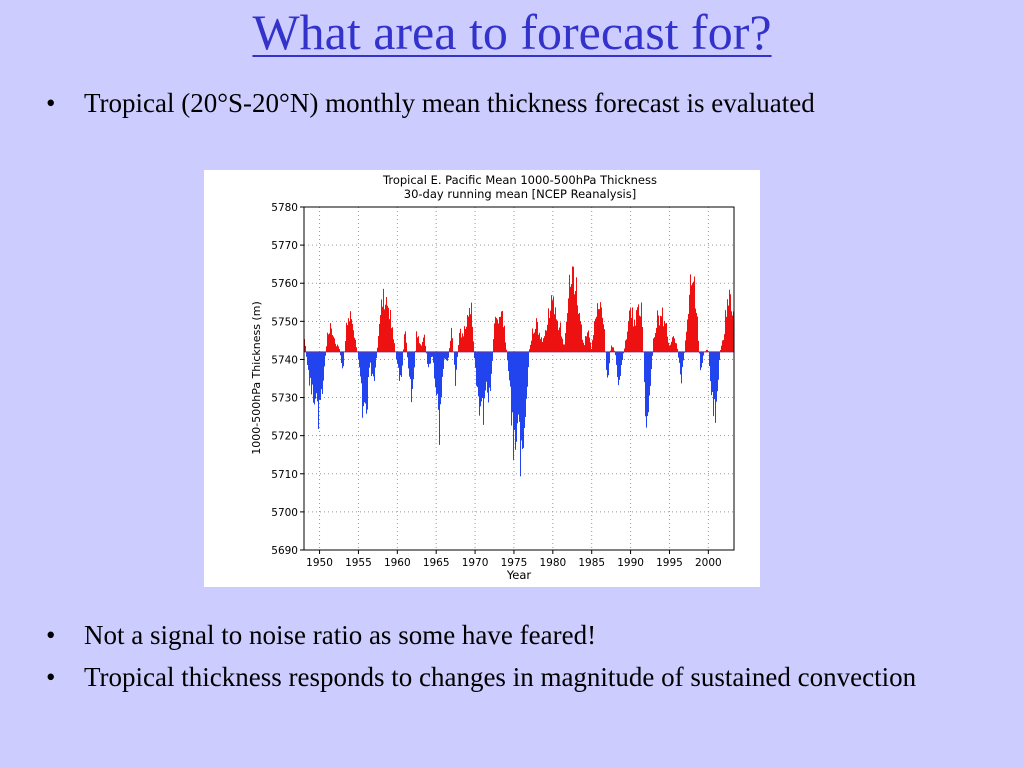 The height and width of the screenshot is (768, 1024). Describe the element at coordinates (514, 563) in the screenshot. I see `x-tick-label: 1975` at that location.